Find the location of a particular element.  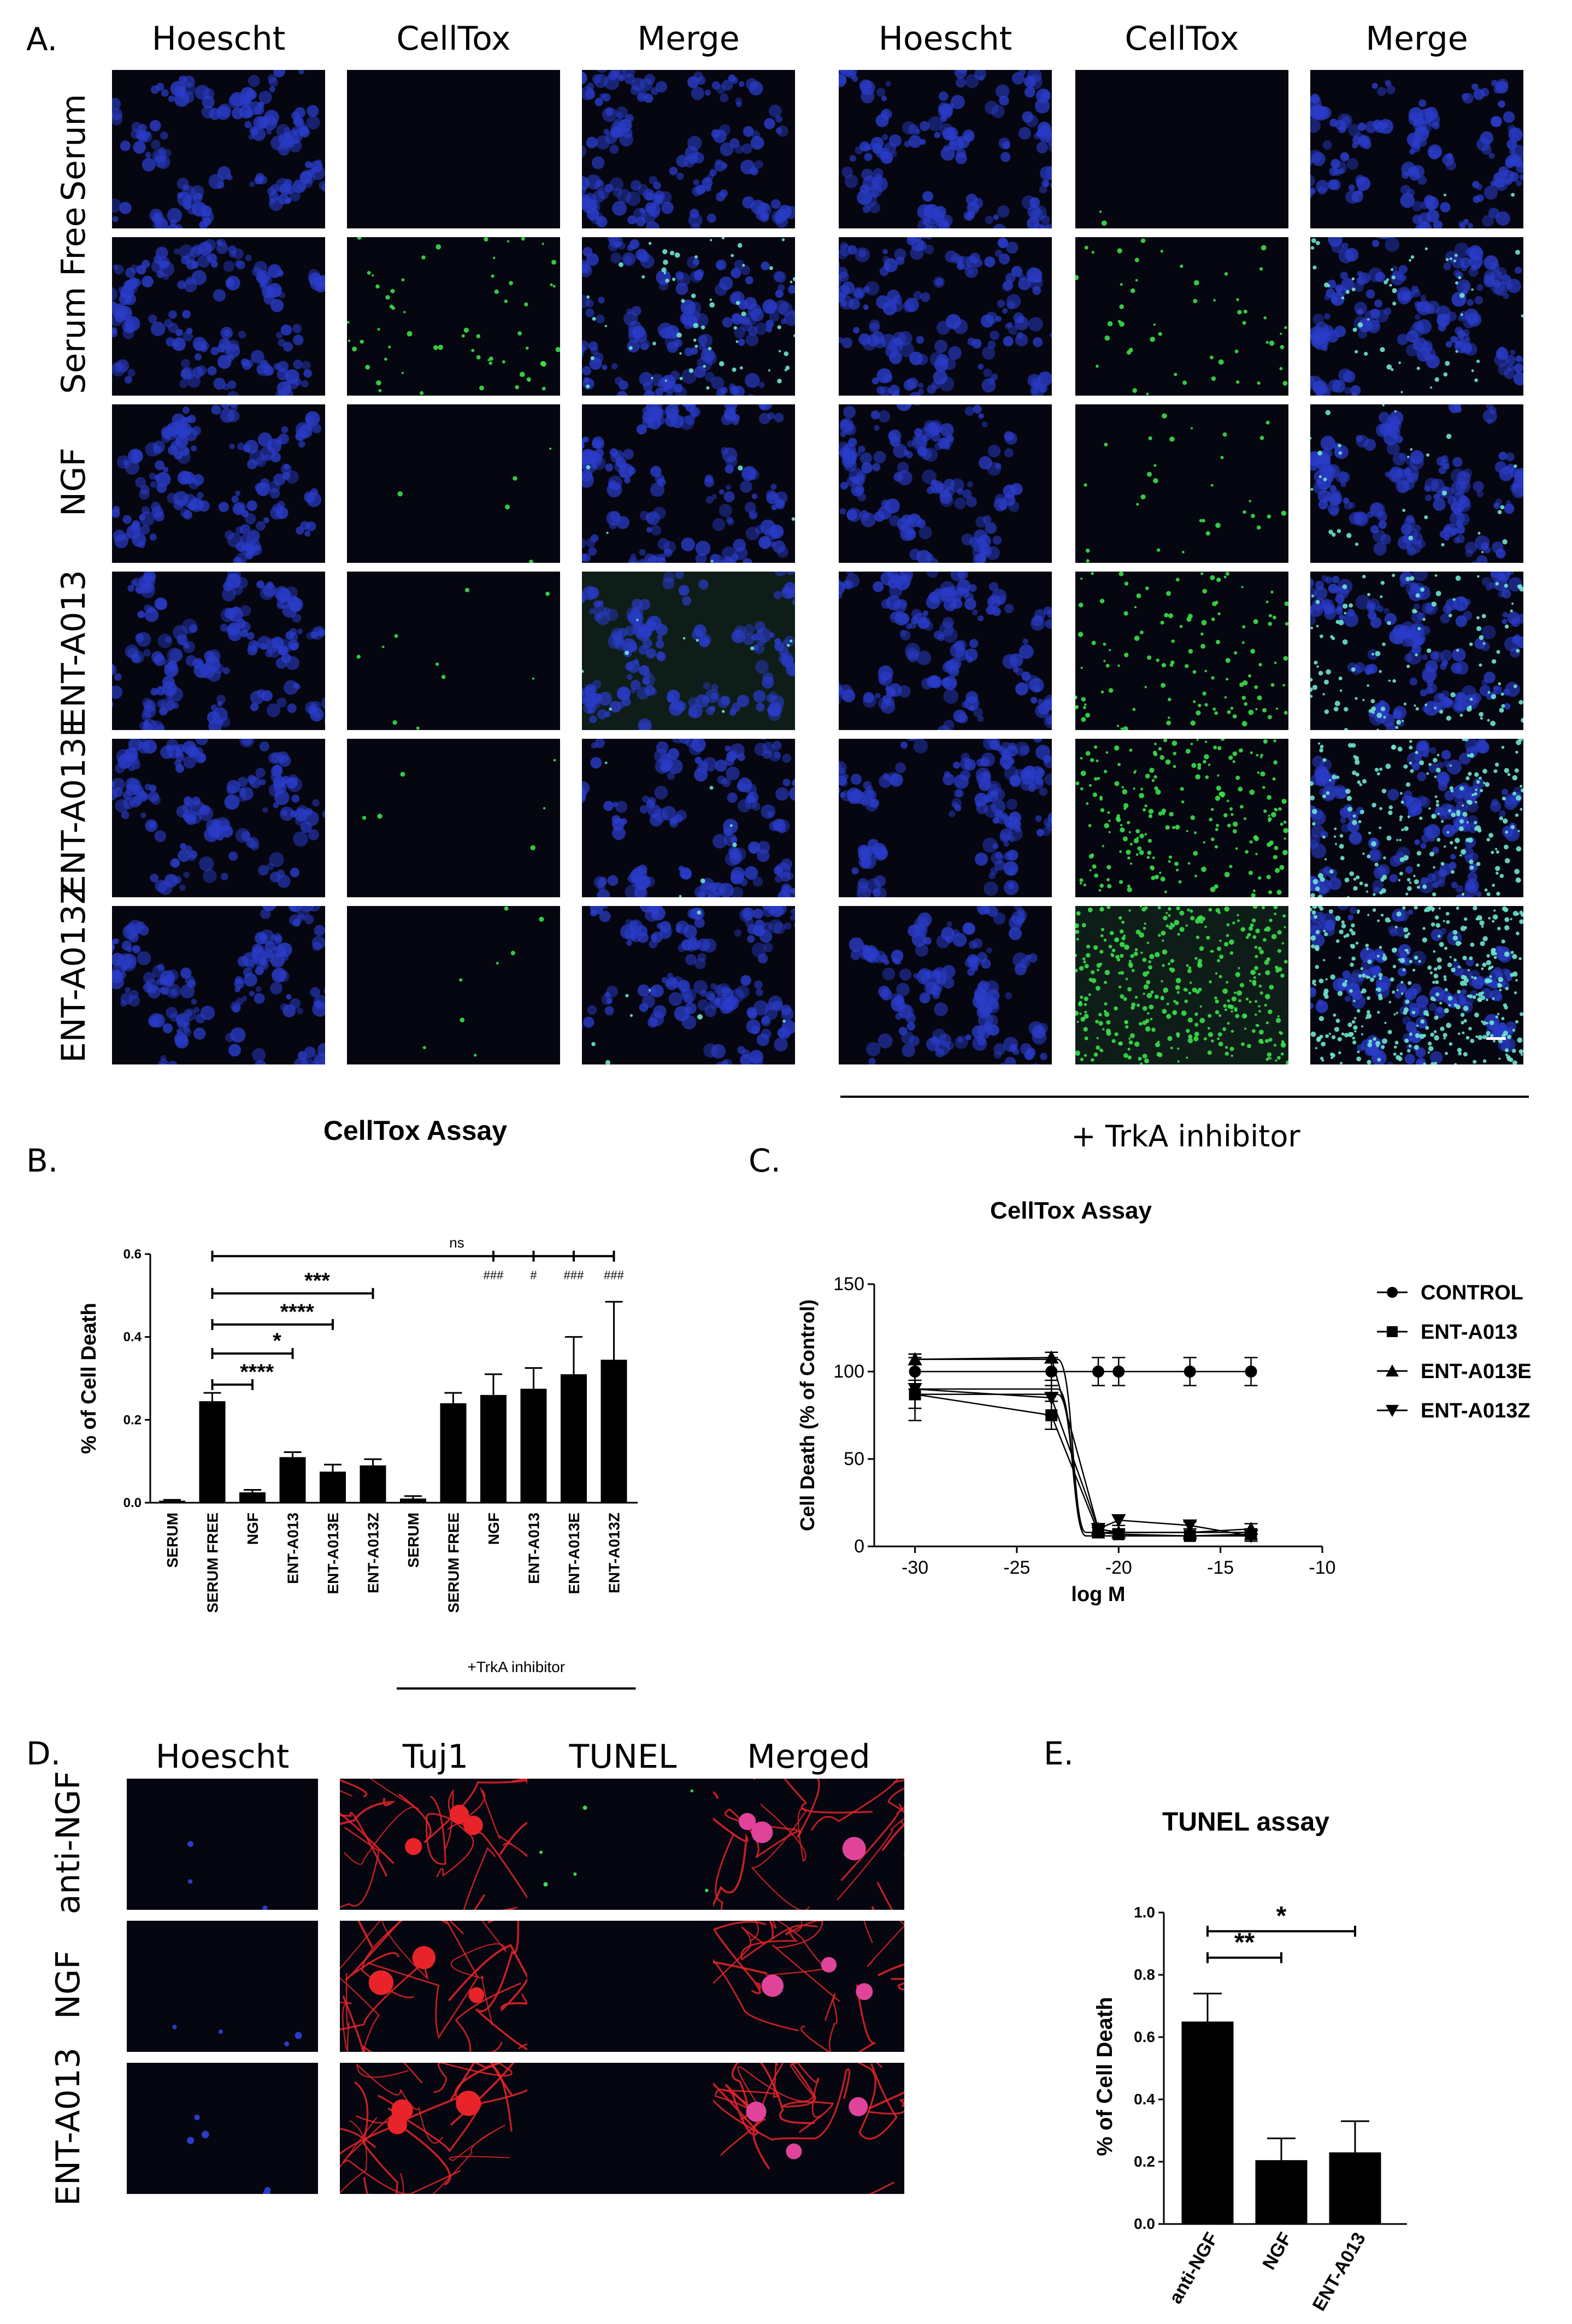

y-axis-label: Cell Death (% of Control) is located at coordinates (807, 1415).